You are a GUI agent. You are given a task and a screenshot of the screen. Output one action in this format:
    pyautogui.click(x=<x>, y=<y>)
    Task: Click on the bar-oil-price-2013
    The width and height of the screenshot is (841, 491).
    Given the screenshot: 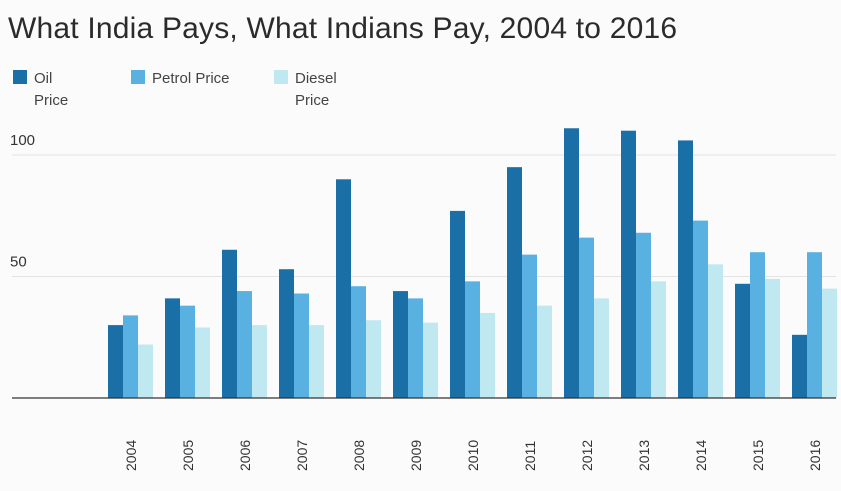 What is the action you would take?
    pyautogui.click(x=628, y=264)
    